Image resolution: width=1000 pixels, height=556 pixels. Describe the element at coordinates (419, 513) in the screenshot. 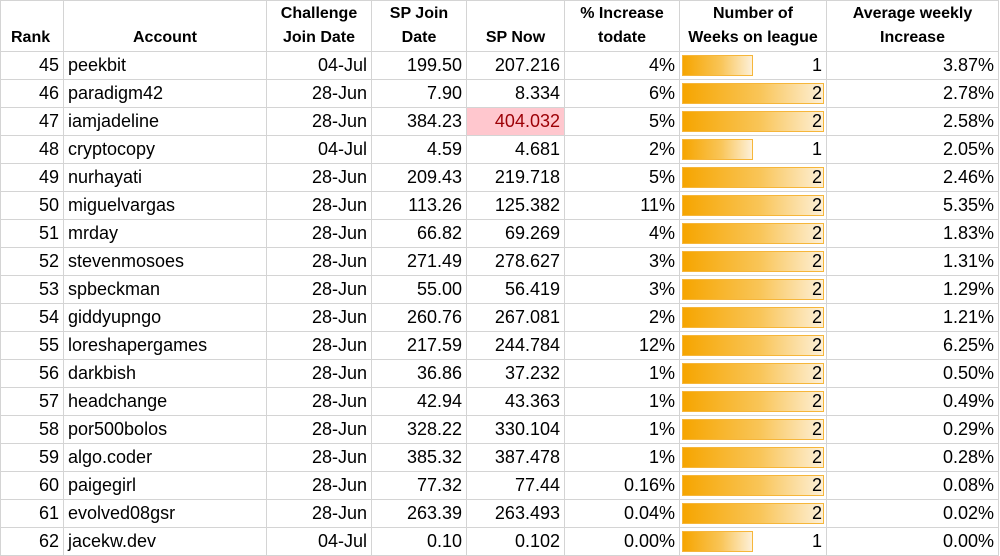

I see `sp-join-date-cell: 263.39` at that location.